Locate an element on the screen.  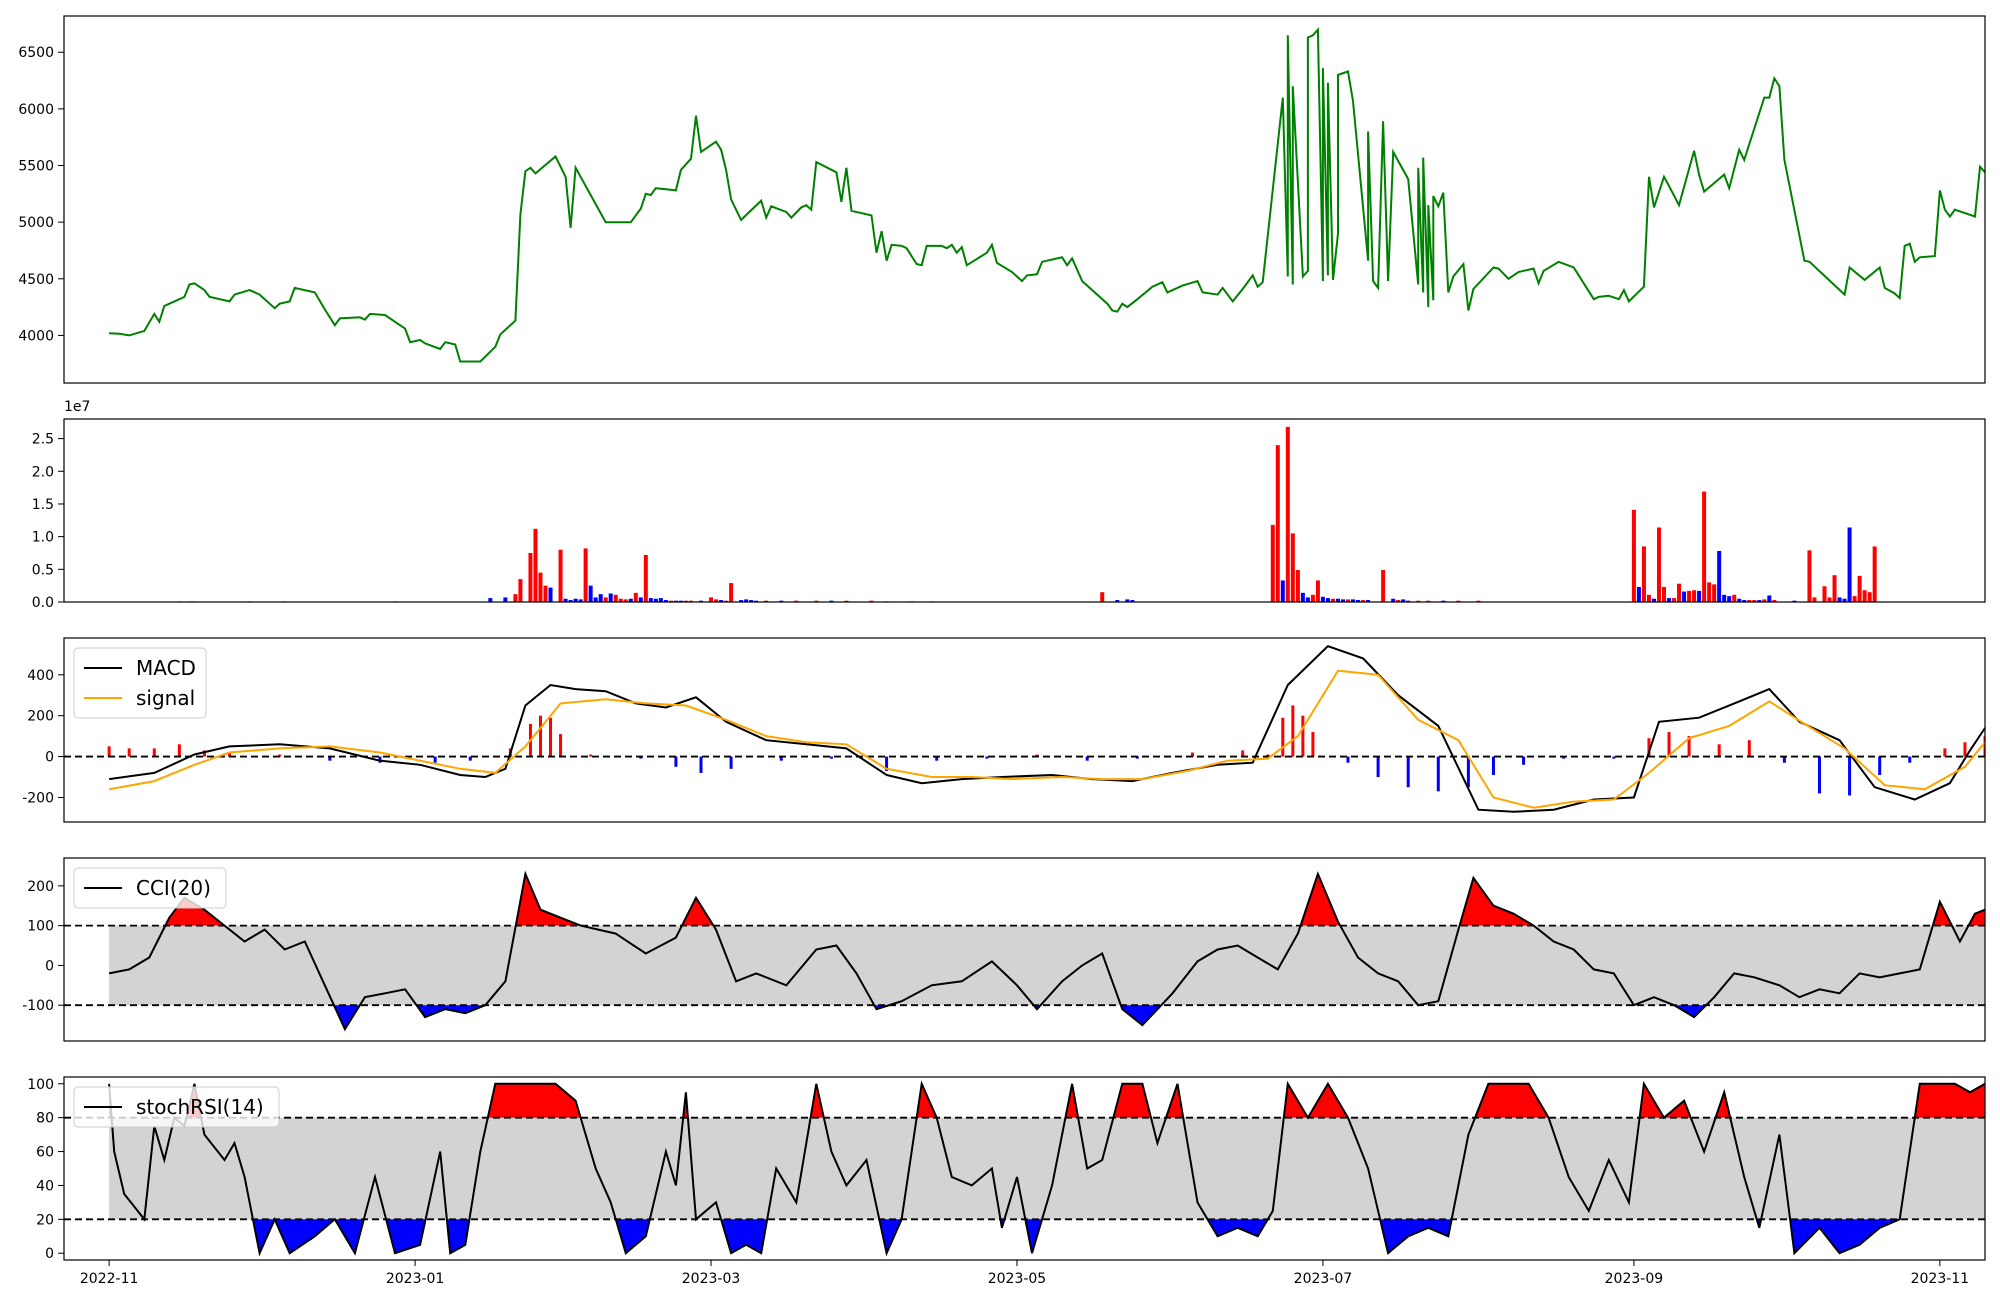
x-tick-label: 2023-11 is located at coordinates (1940, 1279).